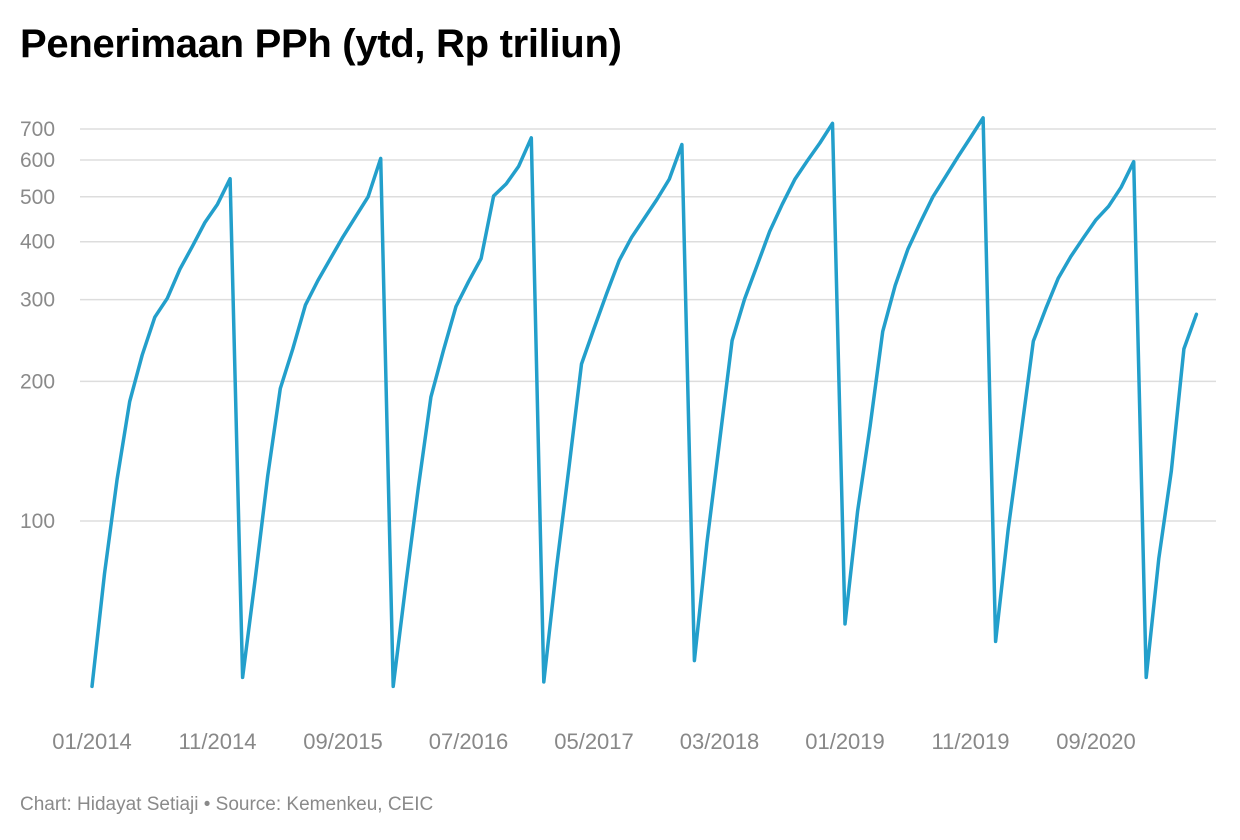 The width and height of the screenshot is (1240, 840). I want to click on y-tick-label: 700, so click(37, 129).